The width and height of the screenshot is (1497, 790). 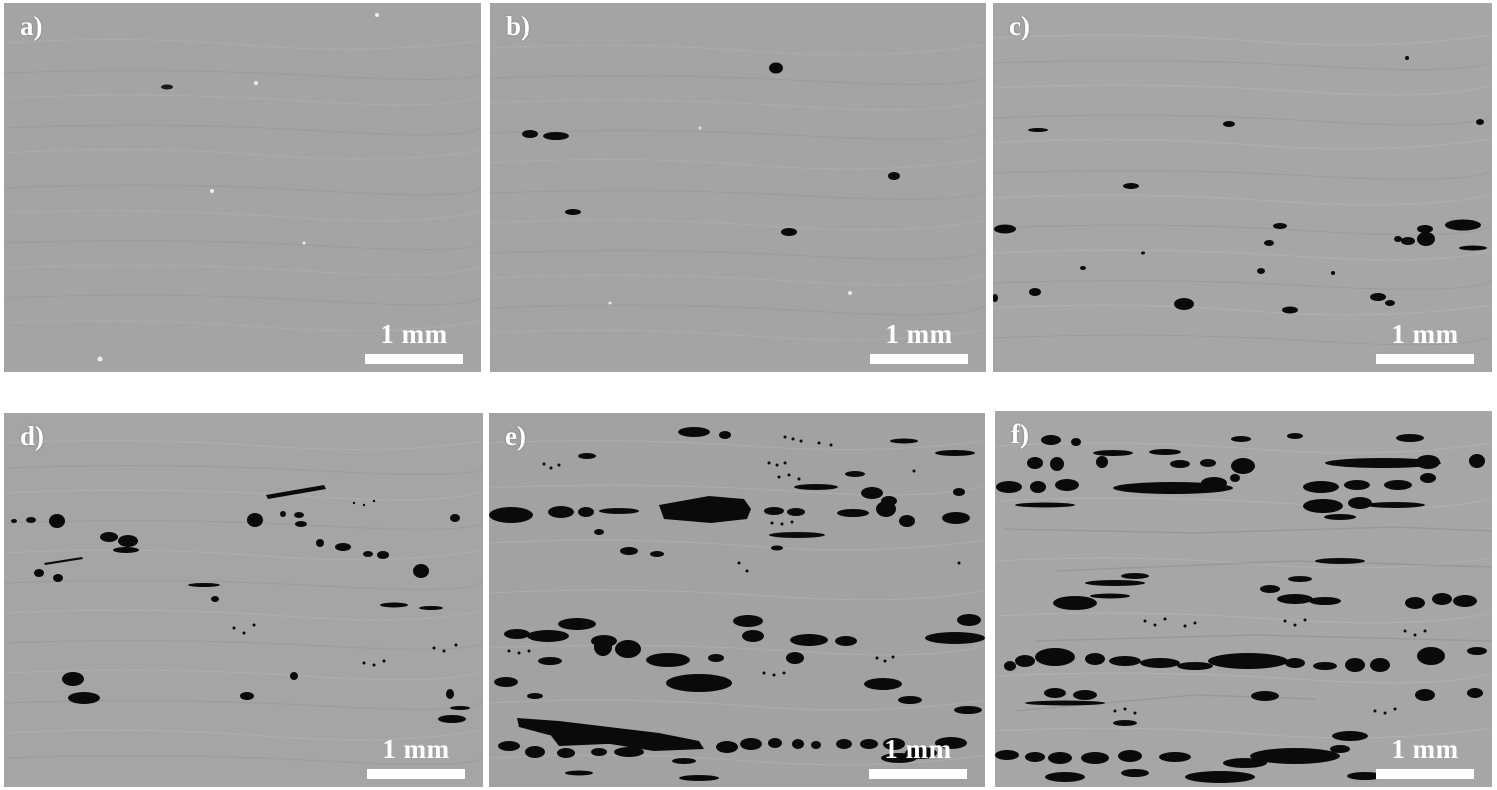 I want to click on scale-line-a, so click(x=414, y=359).